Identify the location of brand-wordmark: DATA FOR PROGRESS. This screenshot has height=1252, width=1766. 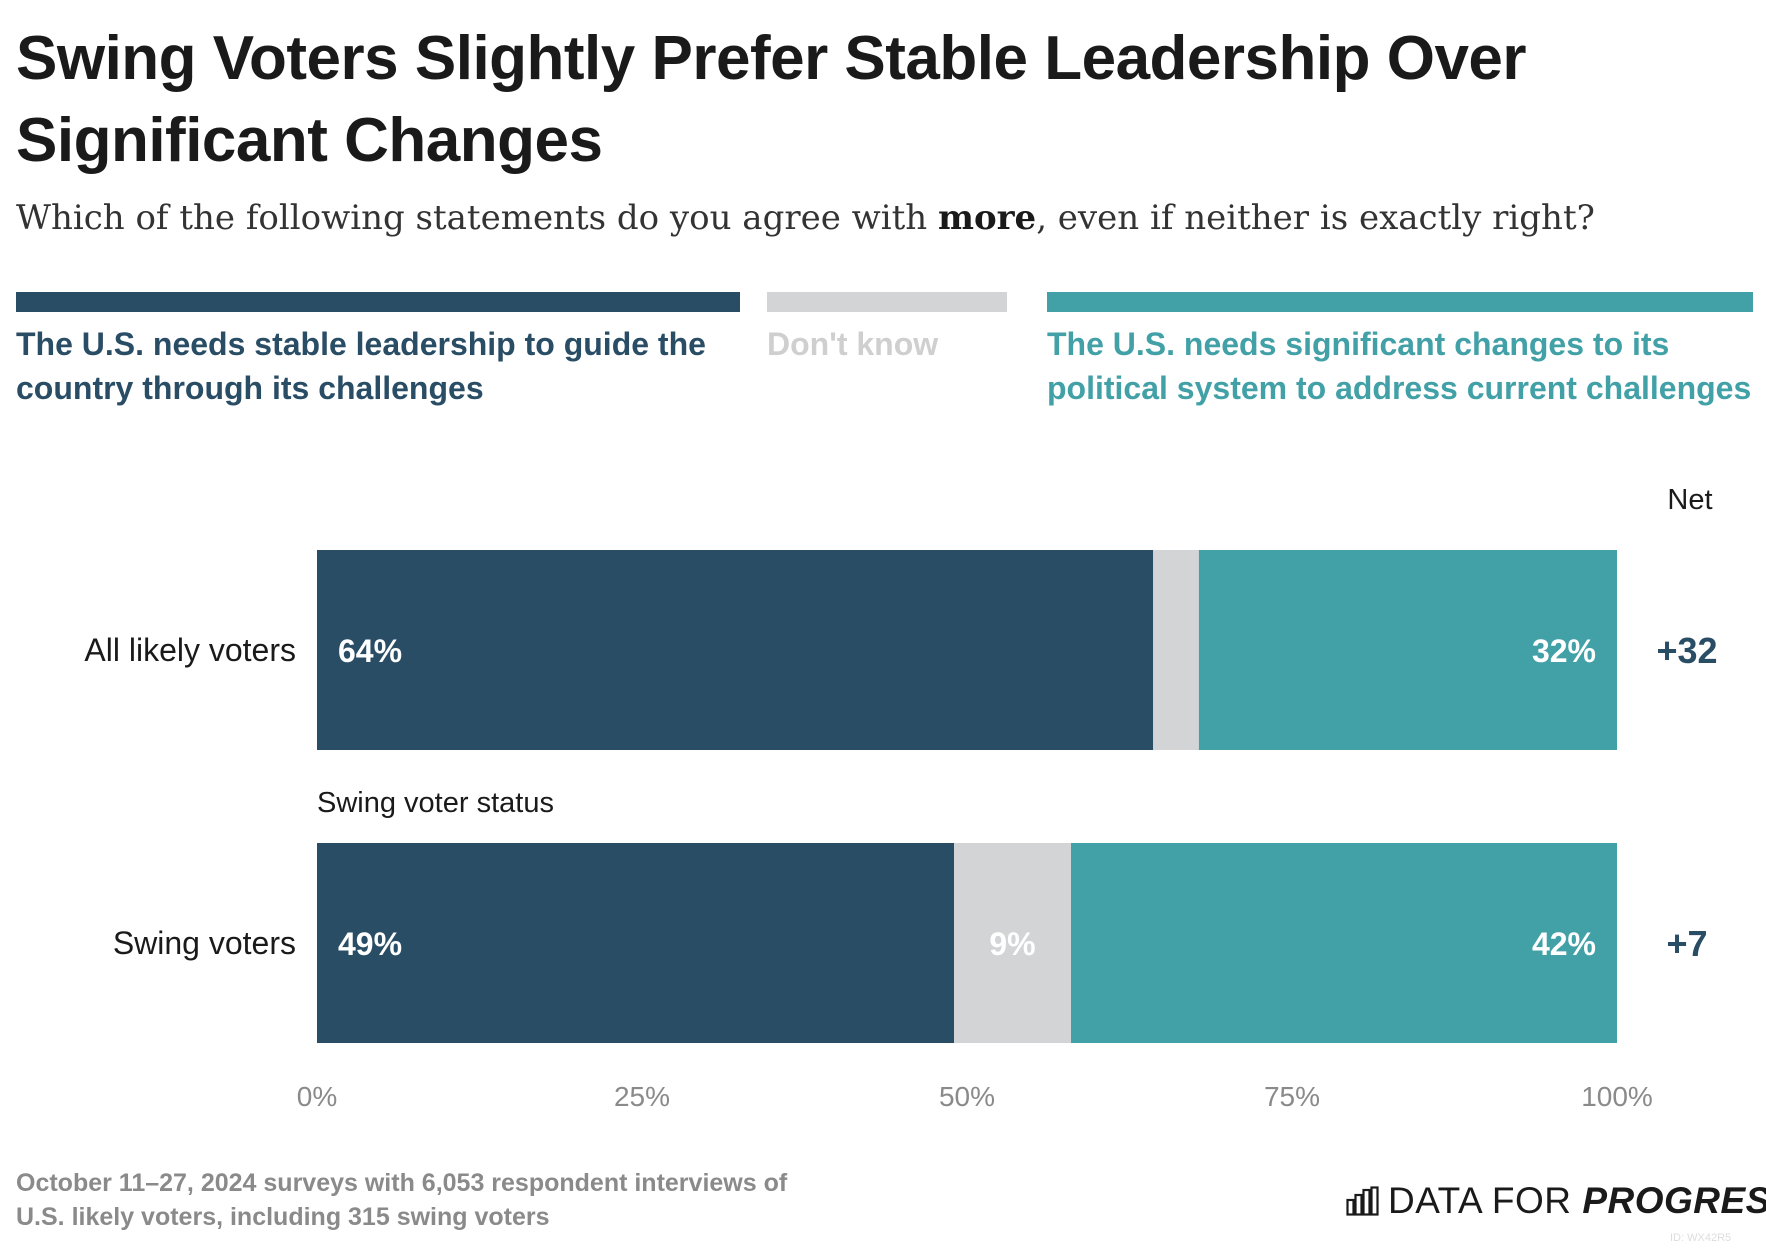
(1577, 1201).